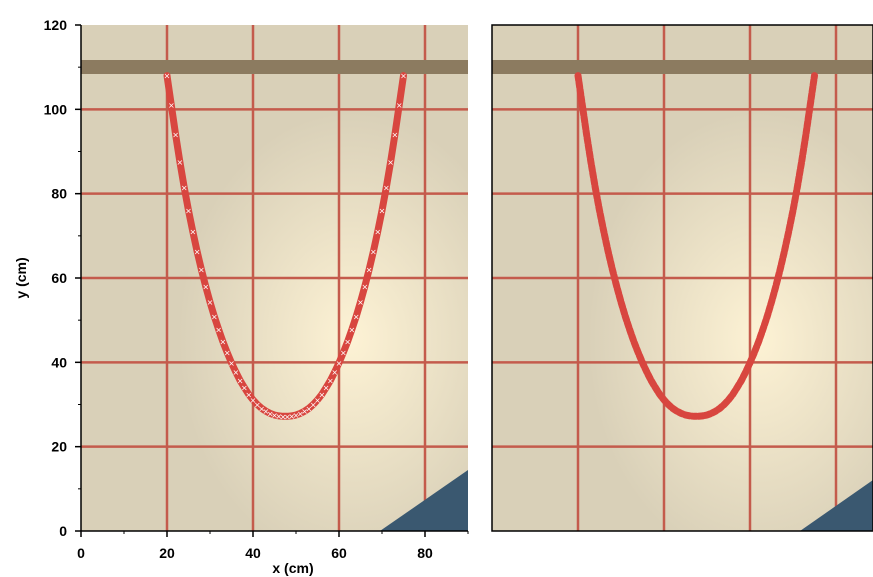  What do you see at coordinates (81, 553) in the screenshot?
I see `x-tick-label: 0` at bounding box center [81, 553].